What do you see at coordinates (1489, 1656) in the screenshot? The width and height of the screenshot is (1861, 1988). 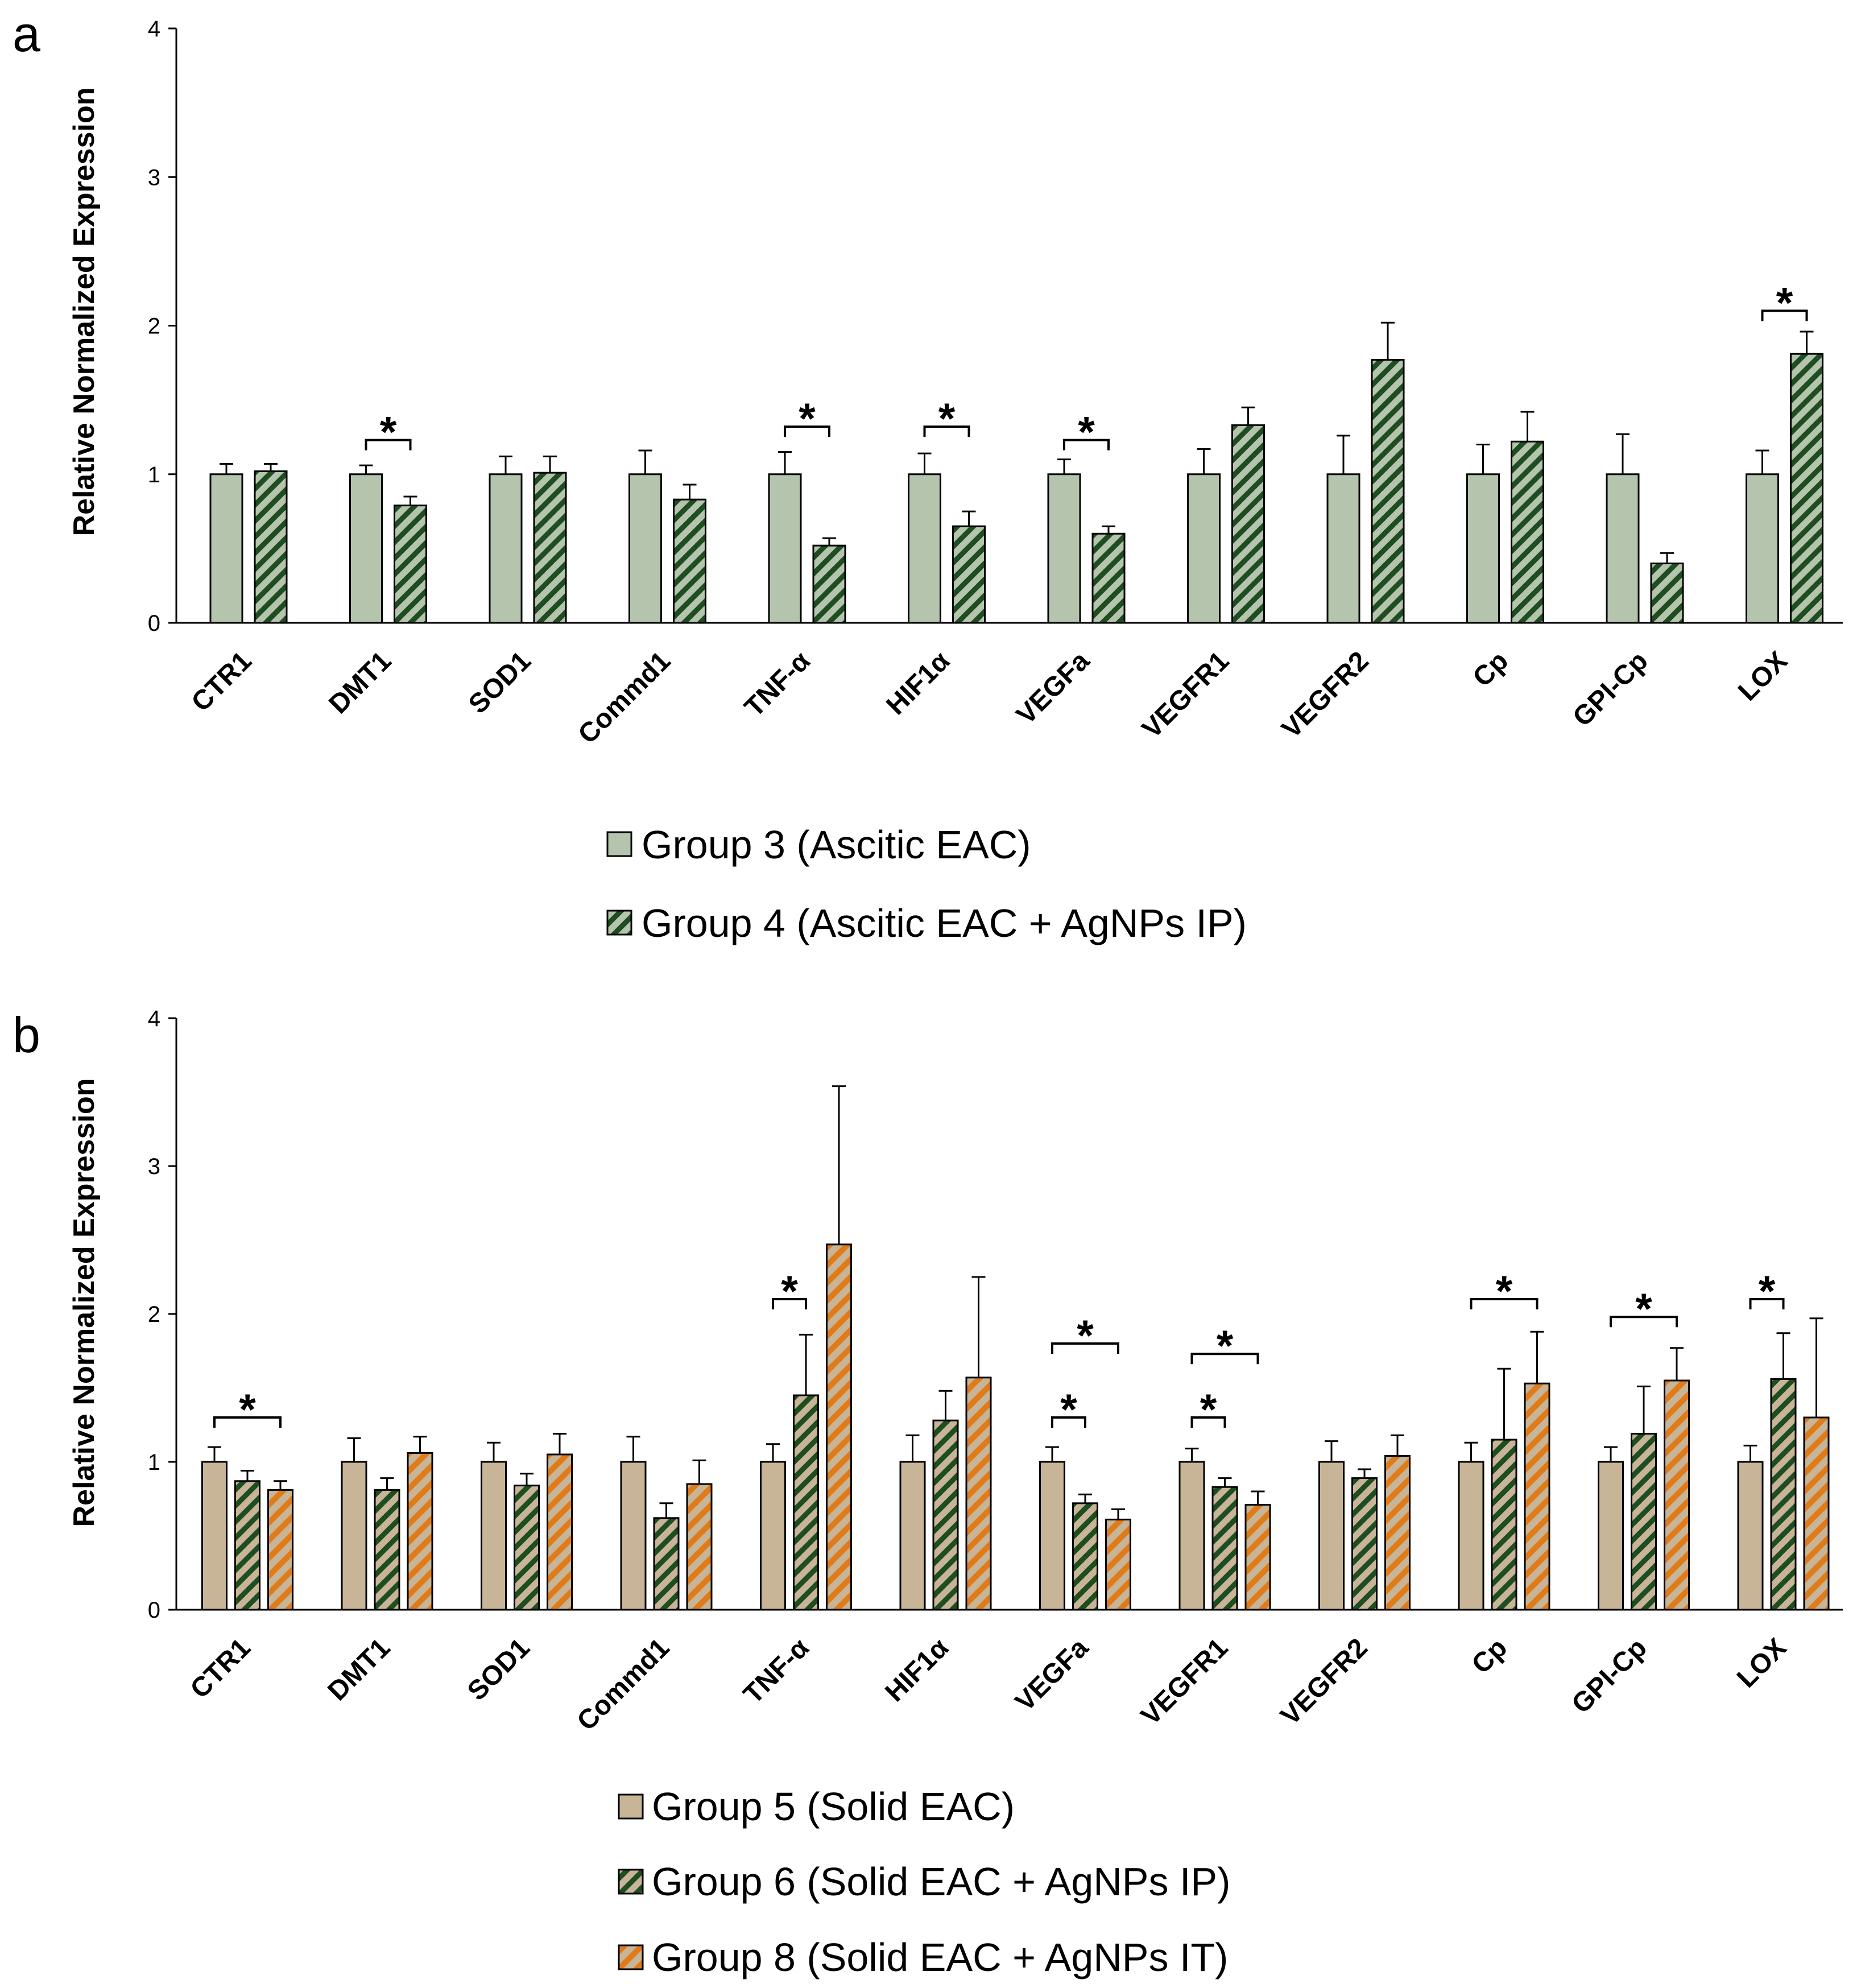 I see `x-tick-label-cp: Cp` at bounding box center [1489, 1656].